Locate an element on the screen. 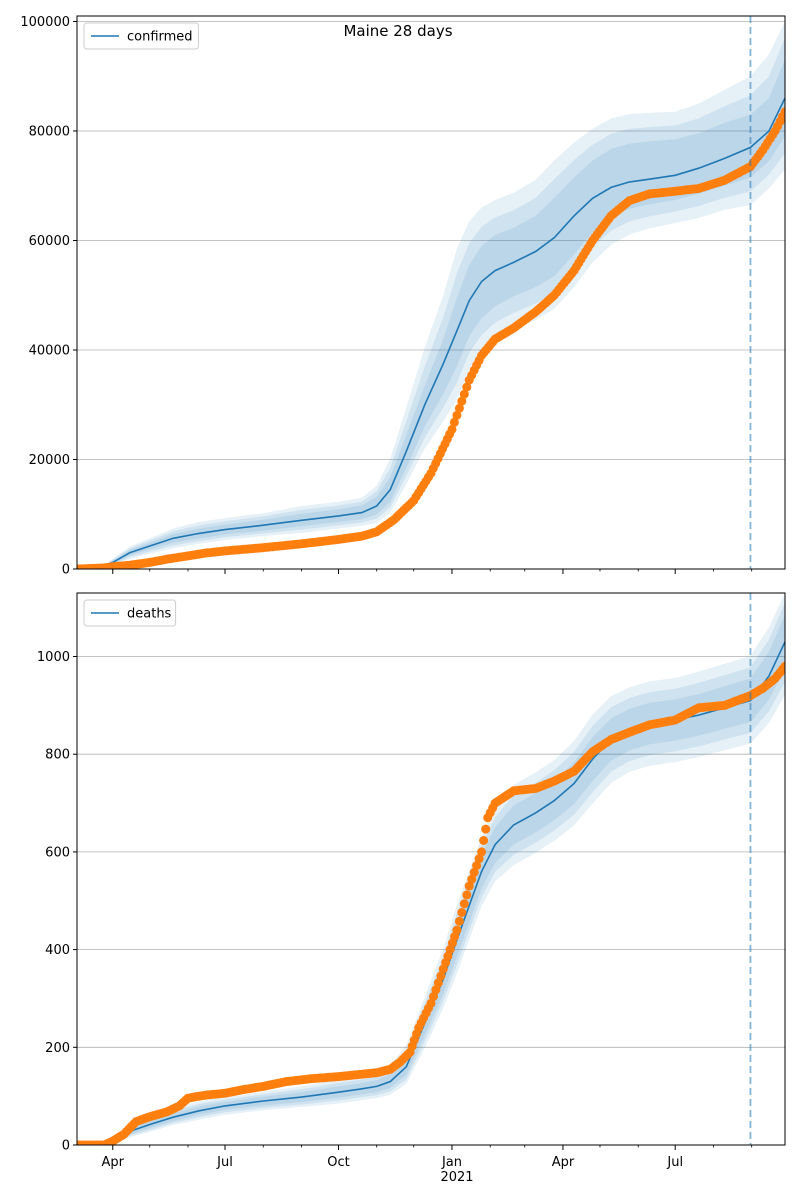  legend: confirmed is located at coordinates (141, 36).